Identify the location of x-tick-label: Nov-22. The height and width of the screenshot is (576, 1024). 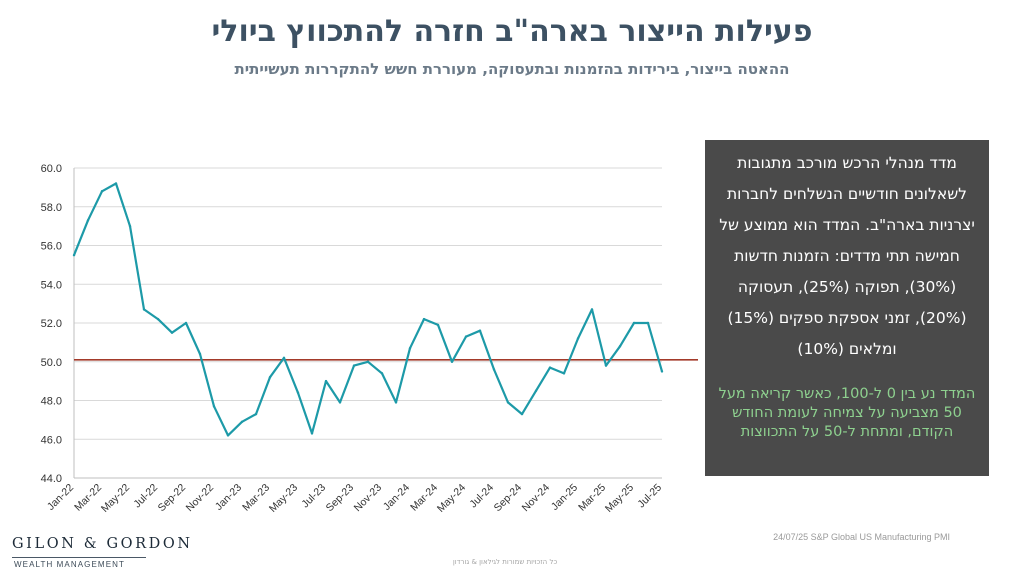
(200, 498).